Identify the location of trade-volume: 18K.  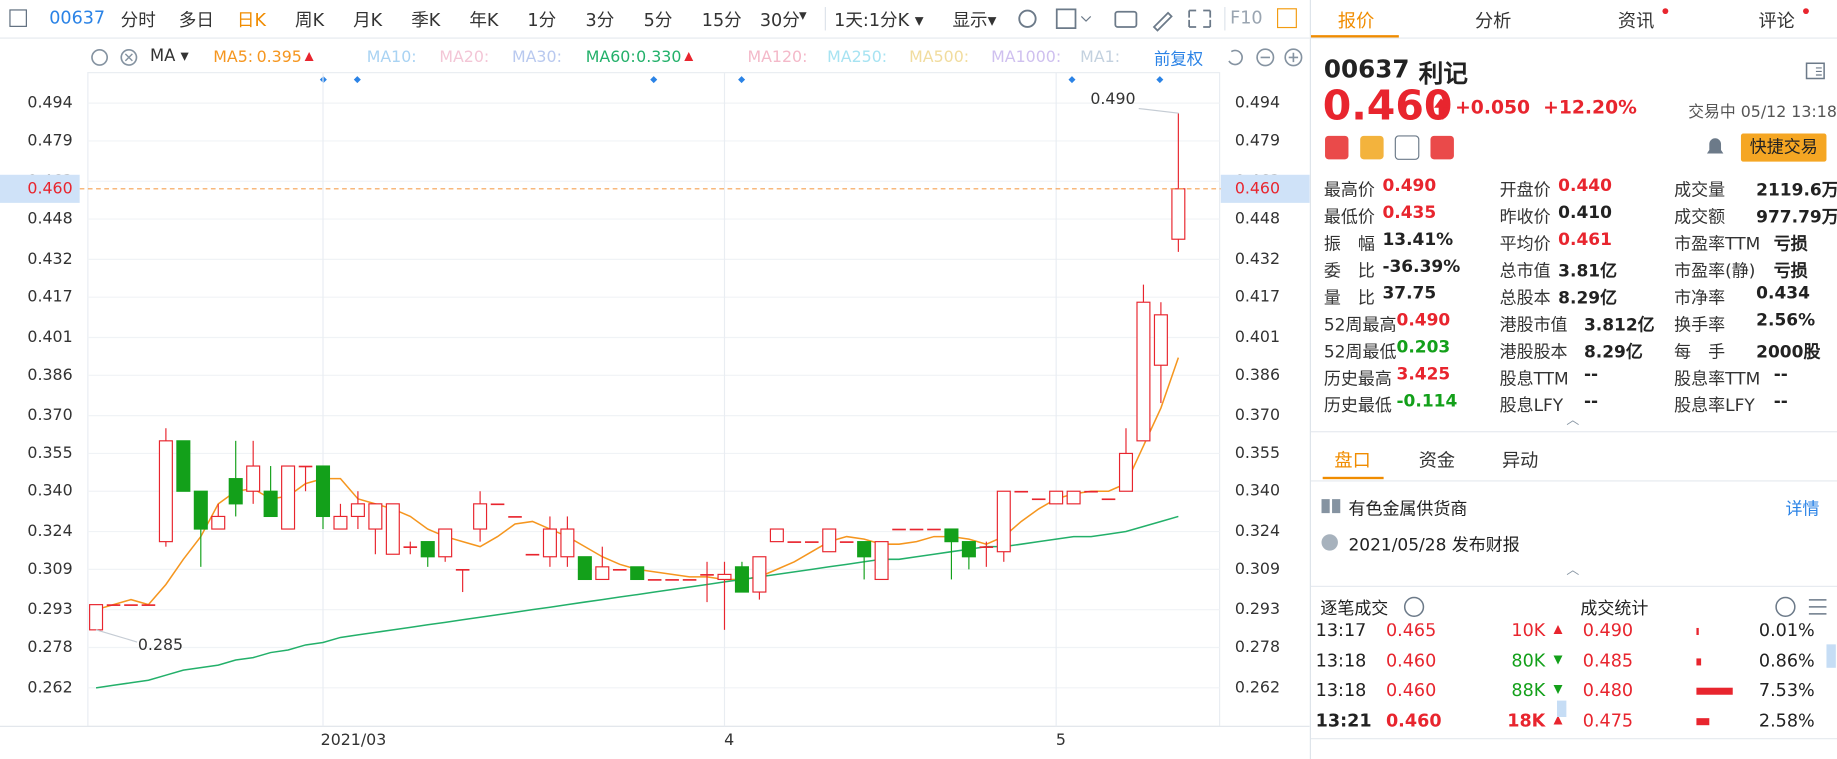
(1526, 721).